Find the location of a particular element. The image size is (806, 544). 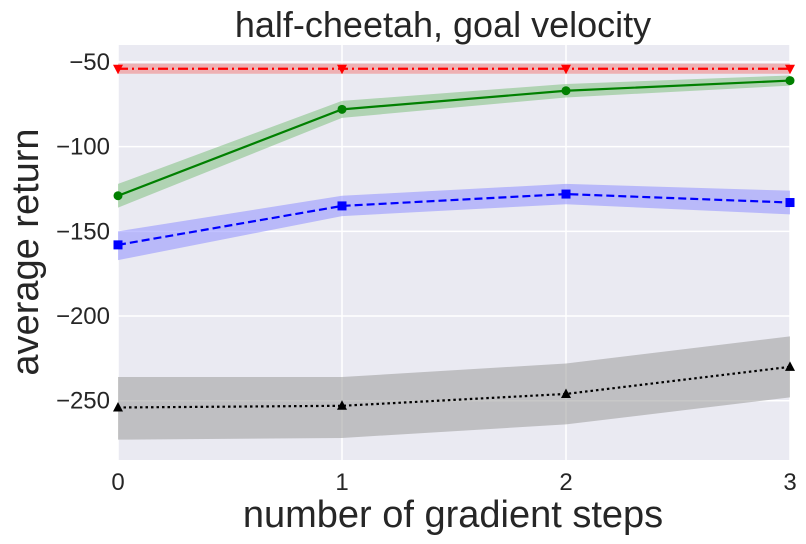

y-tick-label-0: −50 is located at coordinates (89, 62).